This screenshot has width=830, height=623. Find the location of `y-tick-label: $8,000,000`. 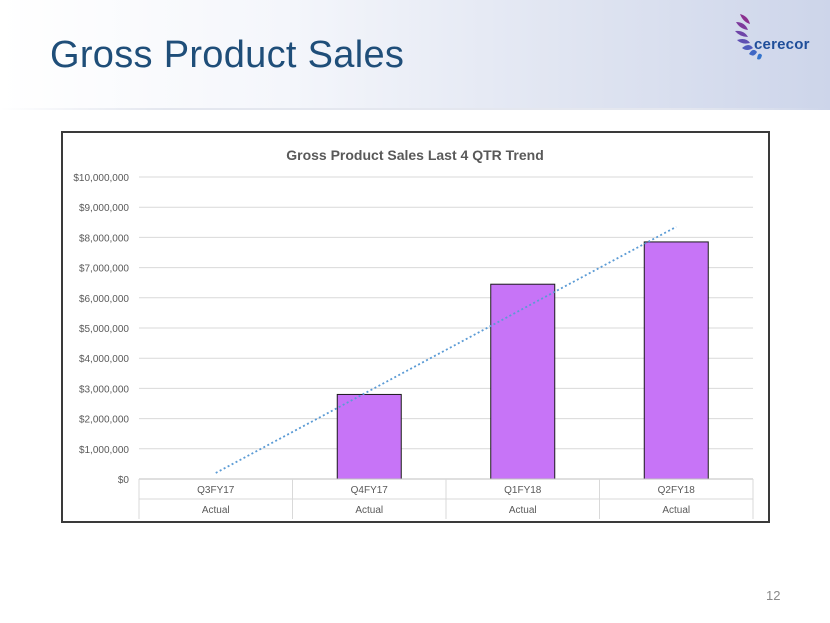

y-tick-label: $8,000,000 is located at coordinates (104, 238).